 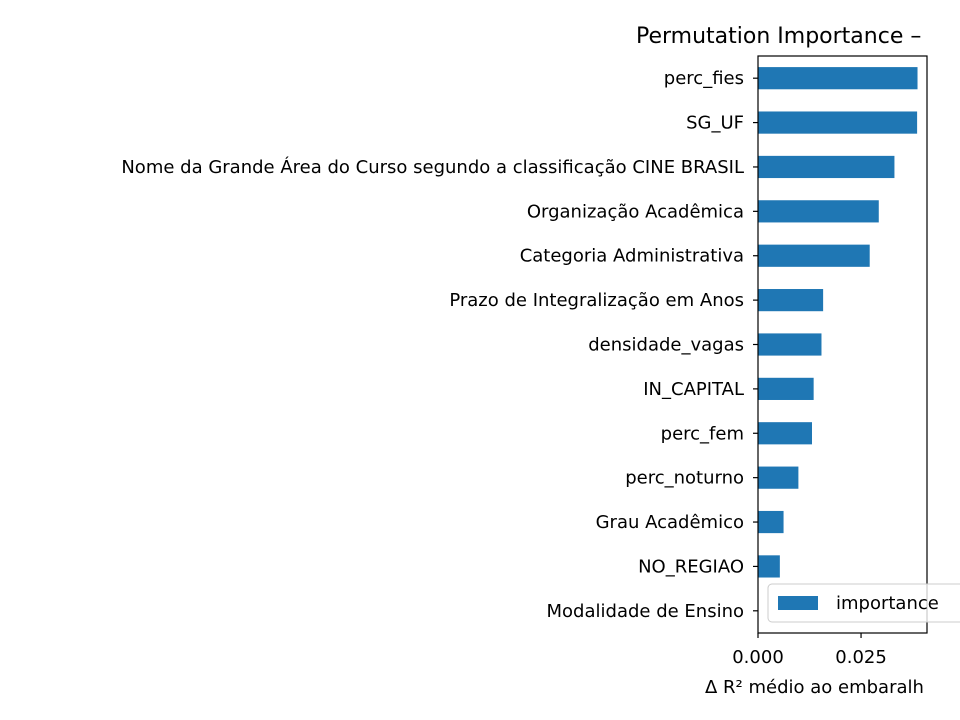 What do you see at coordinates (645, 611) in the screenshot?
I see `category-label: Modalidade de Ensino` at bounding box center [645, 611].